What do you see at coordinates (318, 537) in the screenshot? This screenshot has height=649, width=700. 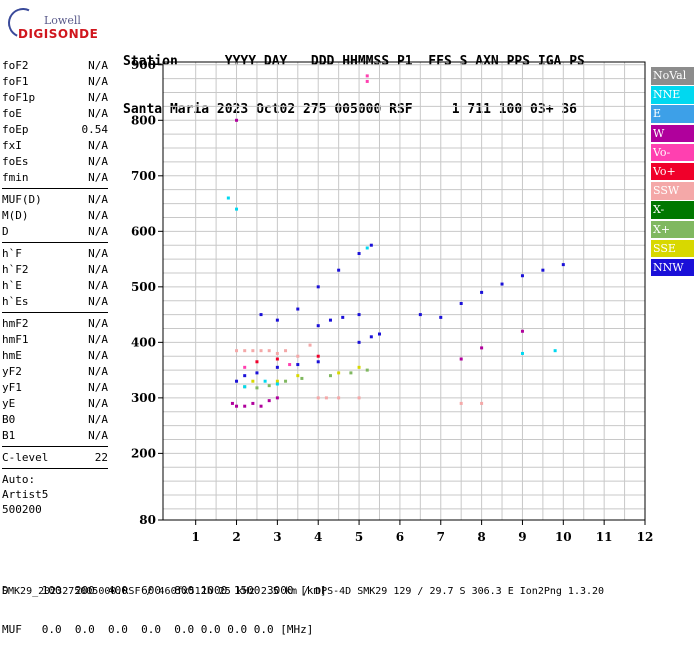 I see `x-tick-label: 4` at bounding box center [318, 537].